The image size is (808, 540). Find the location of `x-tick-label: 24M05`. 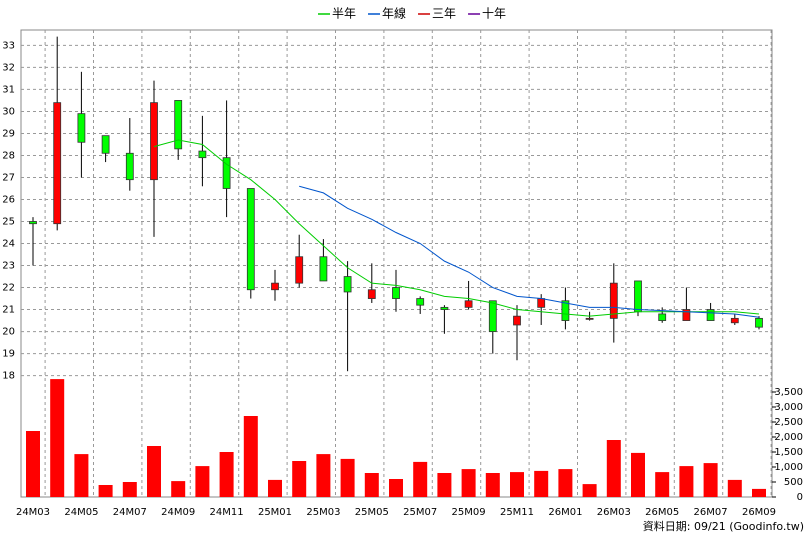

x-tick-label: 24M05 is located at coordinates (81, 512).